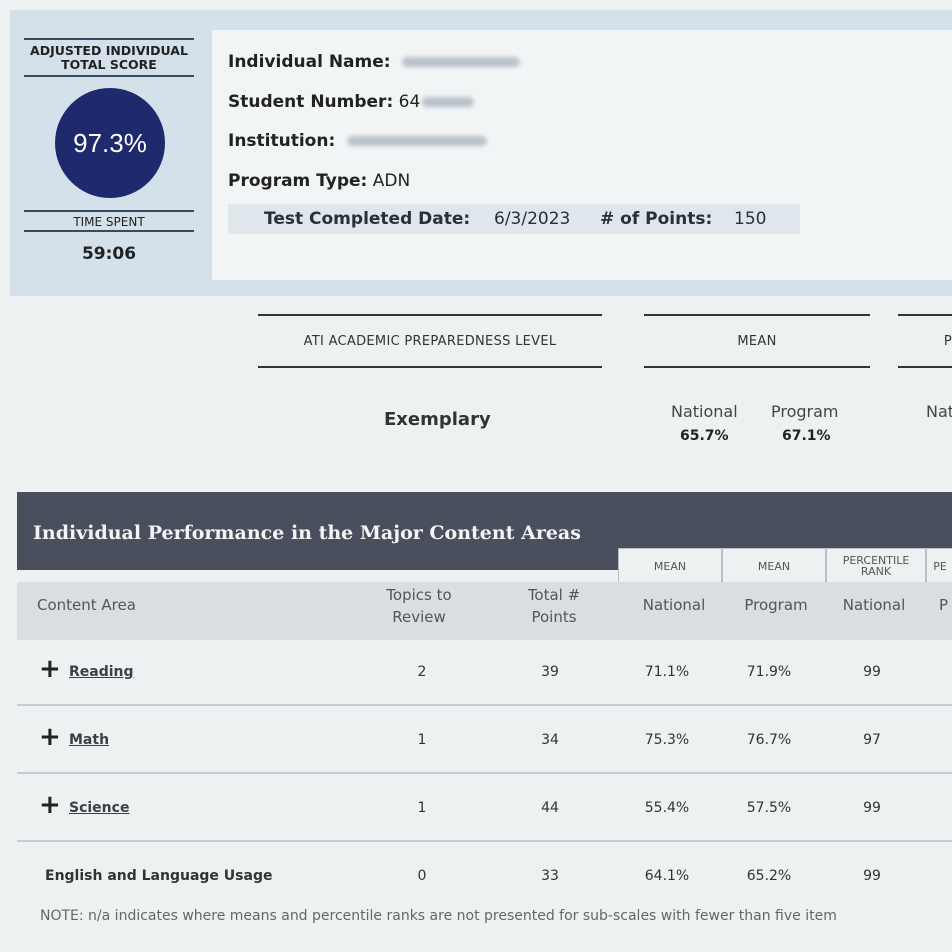 The image size is (952, 952). Describe the element at coordinates (774, 566) in the screenshot. I see `sub-mean-program: MEAN` at that location.